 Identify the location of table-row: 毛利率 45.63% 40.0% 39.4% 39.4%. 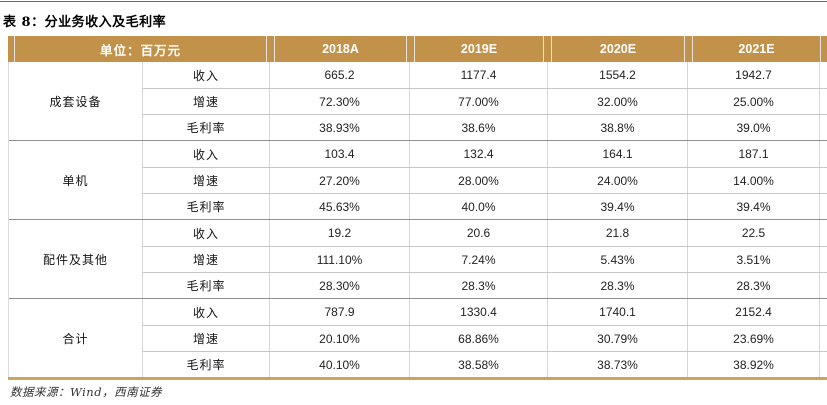
(485, 206).